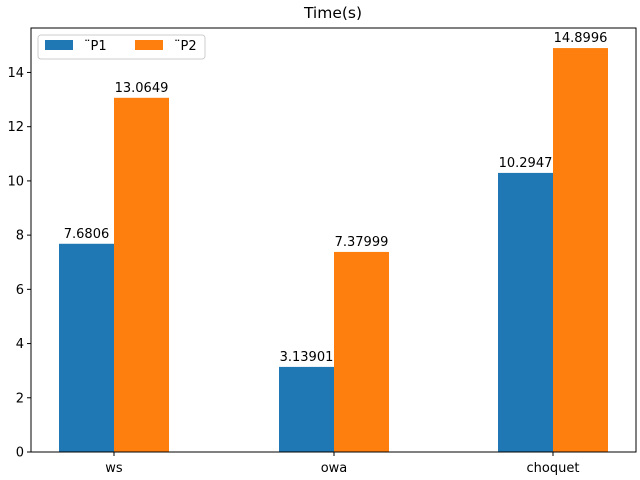 The height and width of the screenshot is (480, 640). What do you see at coordinates (20, 344) in the screenshot?
I see `y-tick-label-4: 4` at bounding box center [20, 344].